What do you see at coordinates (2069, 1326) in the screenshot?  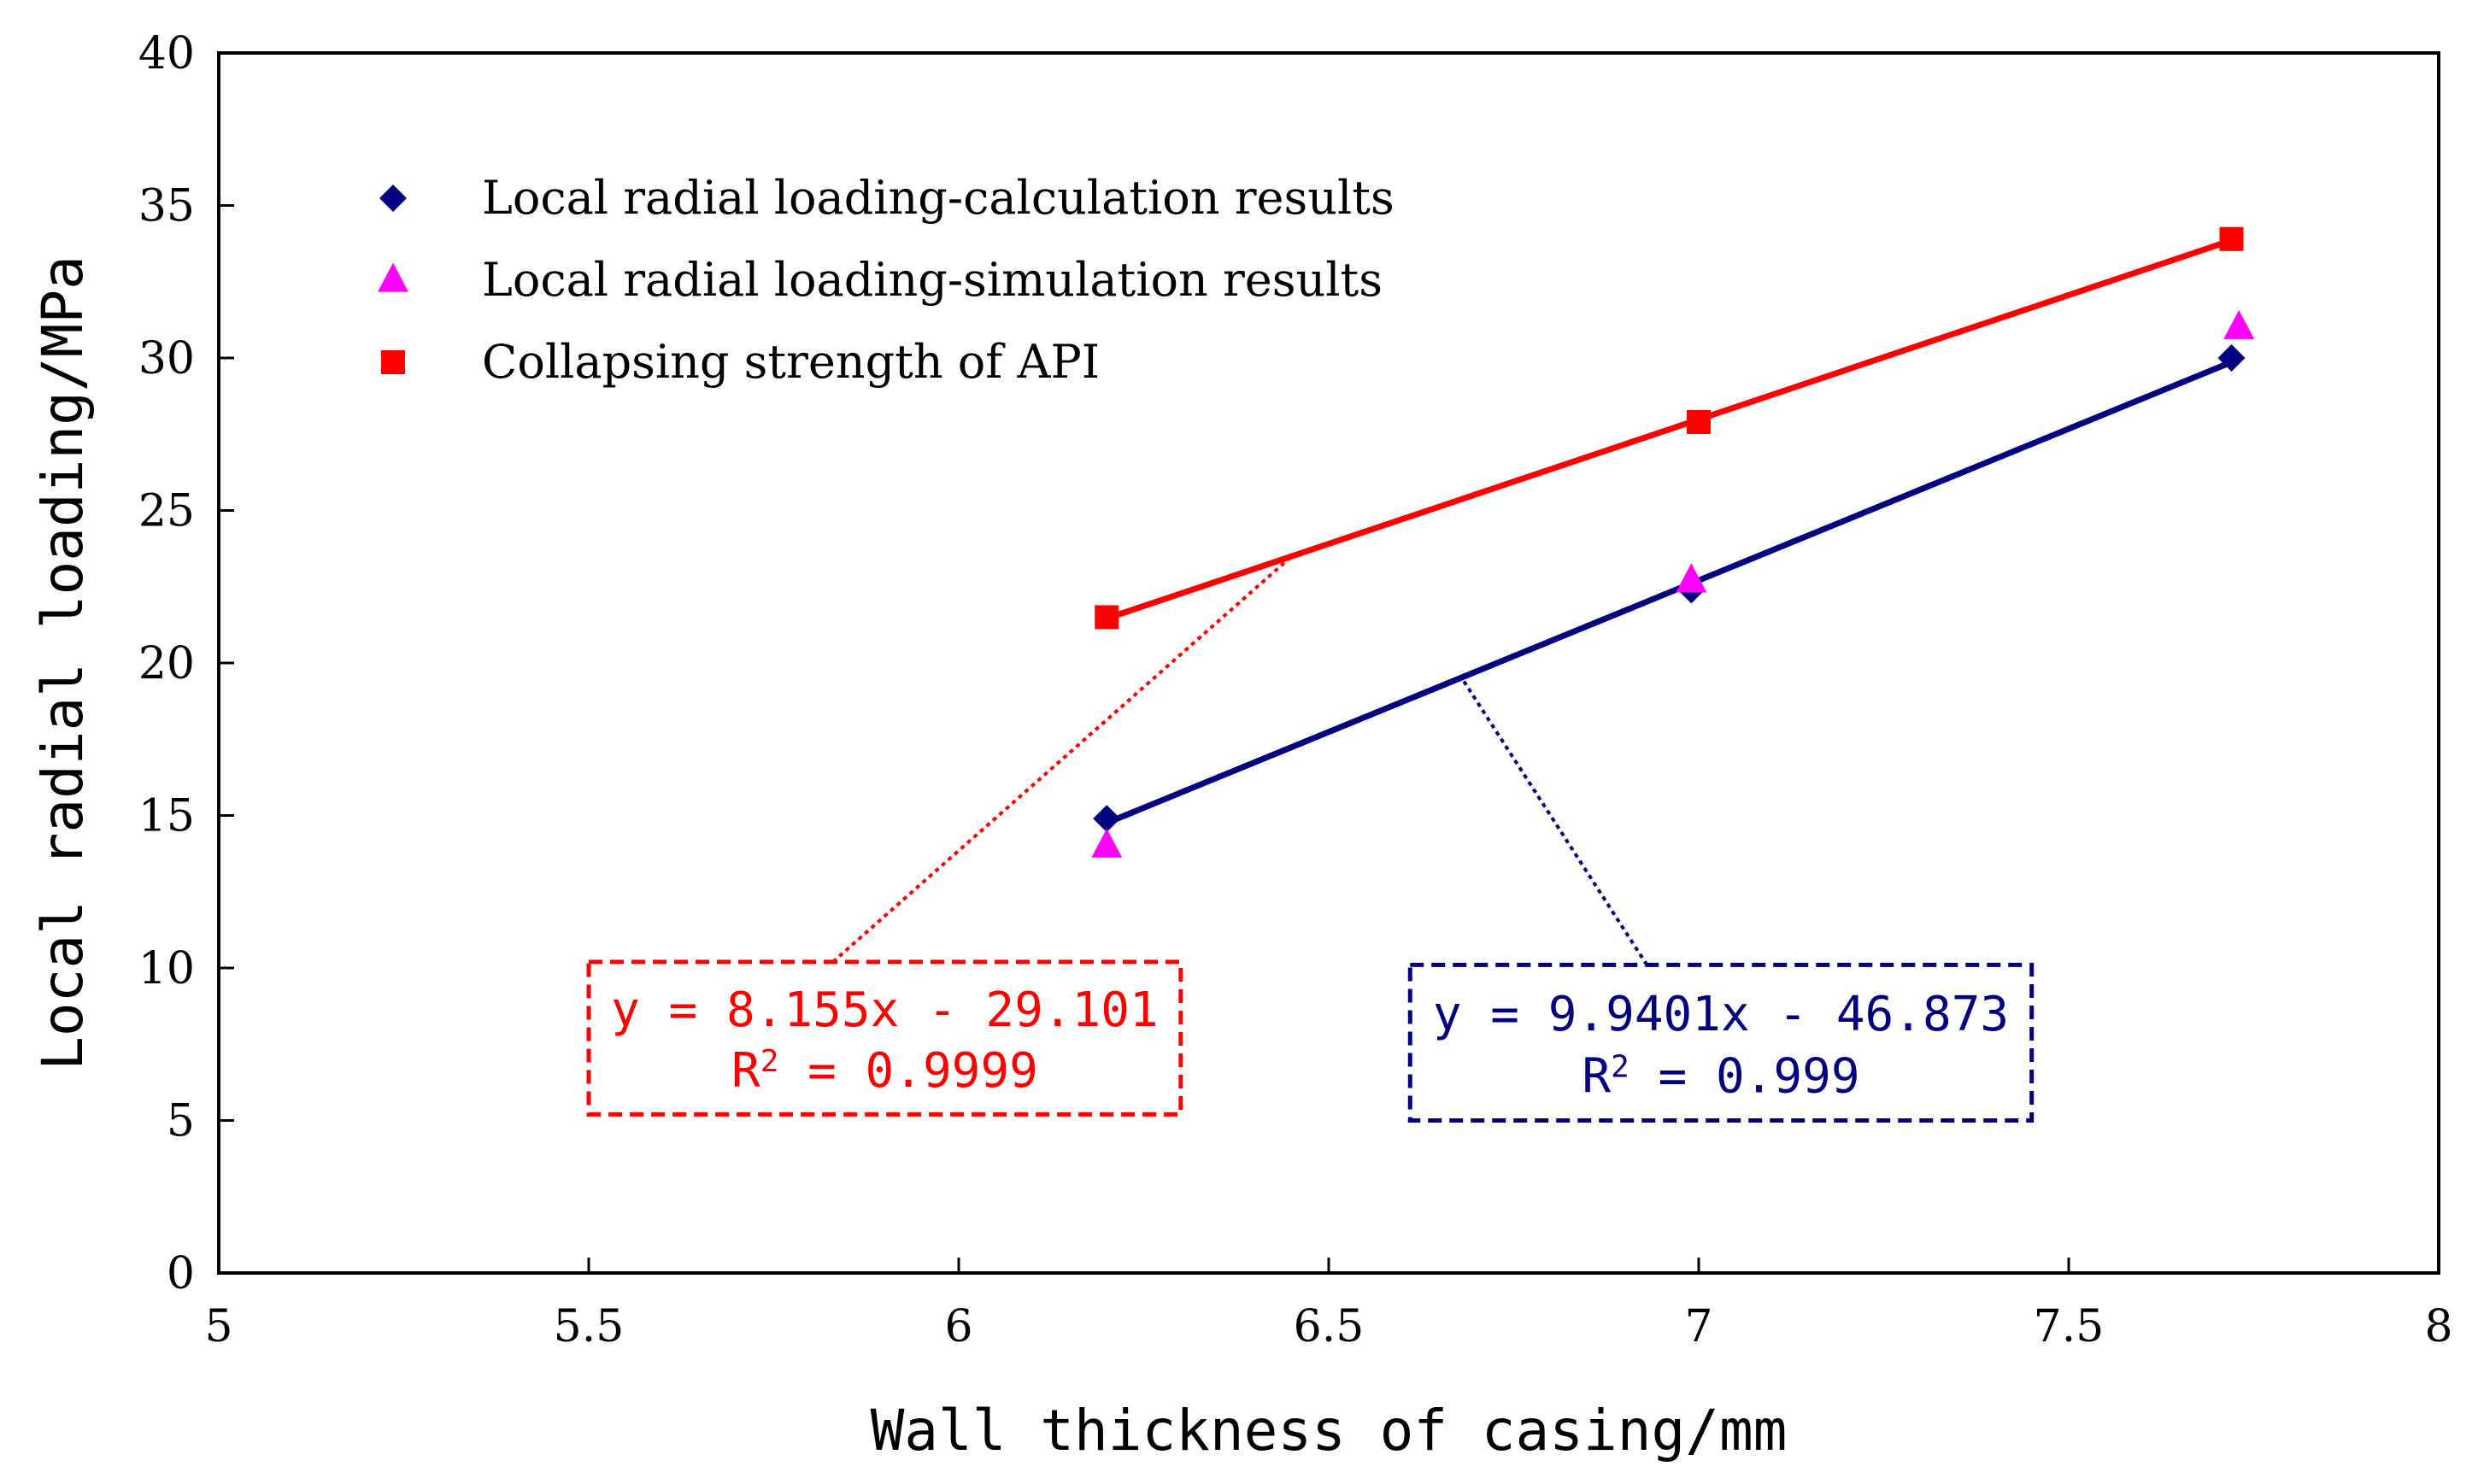 I see `x-tick-label: 7.5` at bounding box center [2069, 1326].